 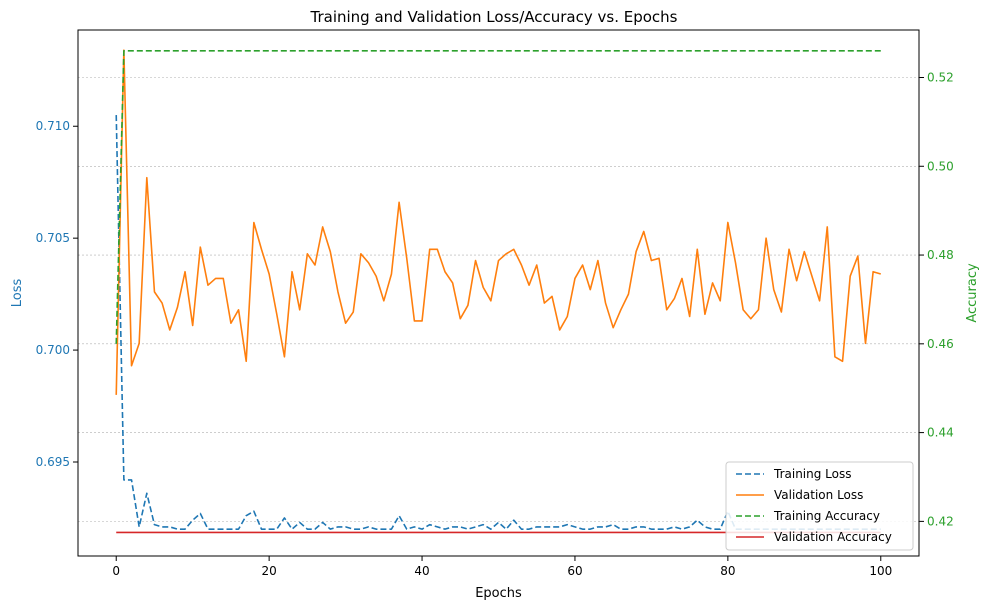 What do you see at coordinates (833, 537) in the screenshot?
I see `legend-label: Validation Accuracy` at bounding box center [833, 537].